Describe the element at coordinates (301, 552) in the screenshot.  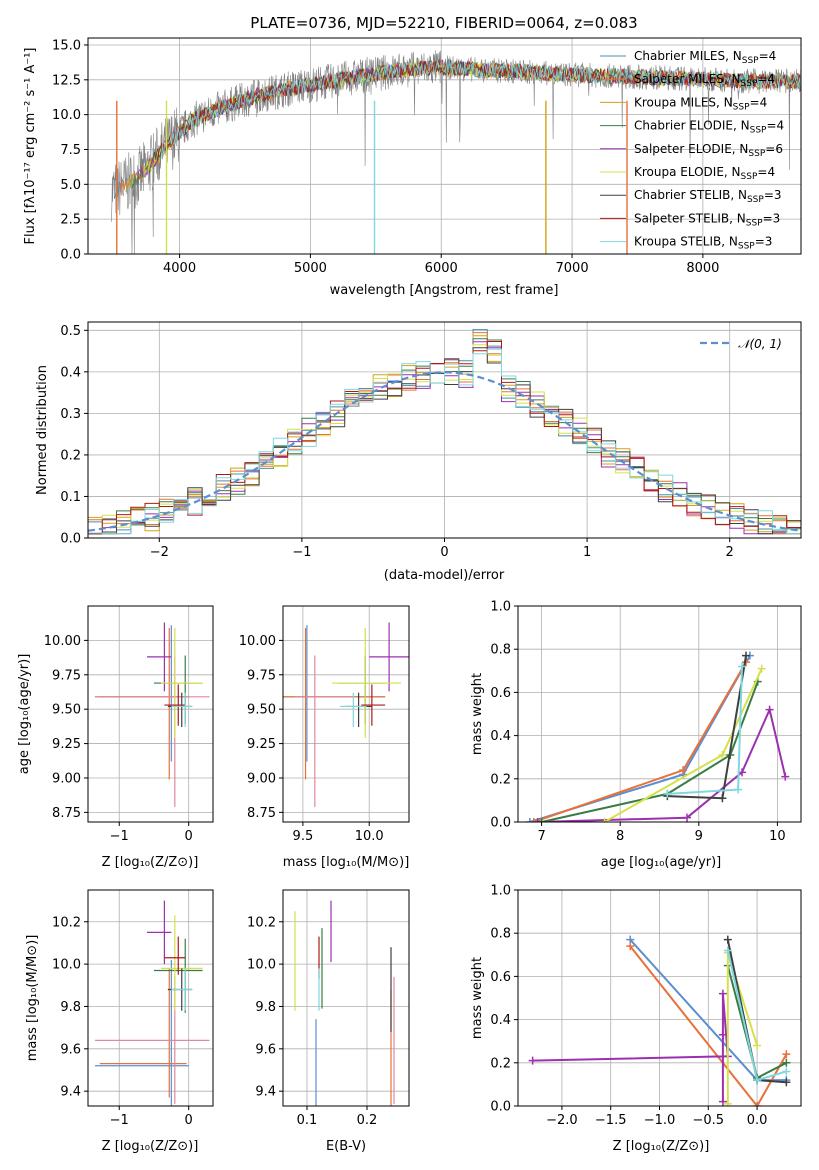
I see `resid-xtick-label: −1` at that location.